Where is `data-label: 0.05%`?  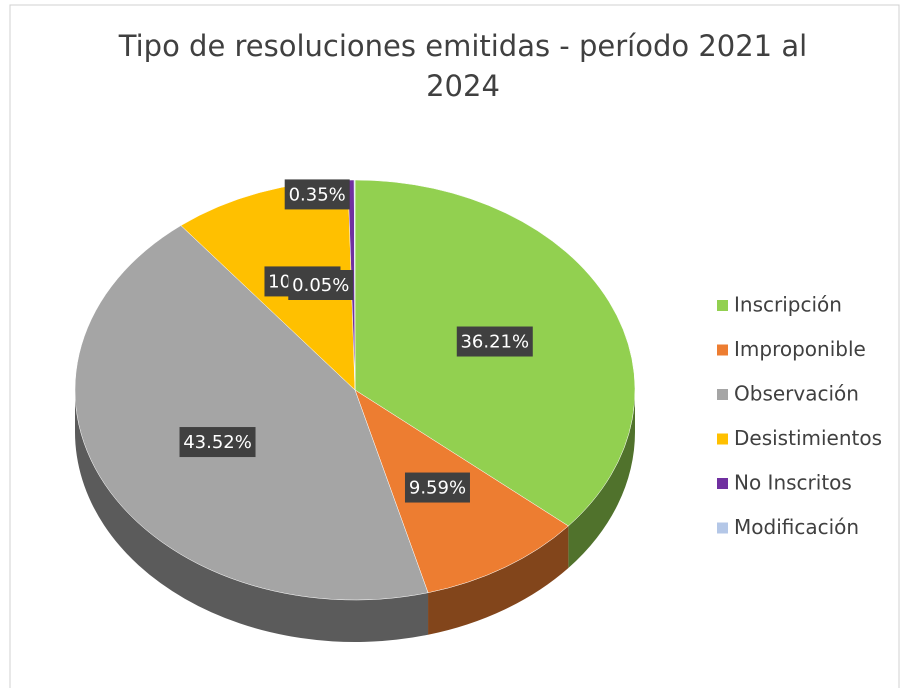 data-label: 0.05% is located at coordinates (320, 285).